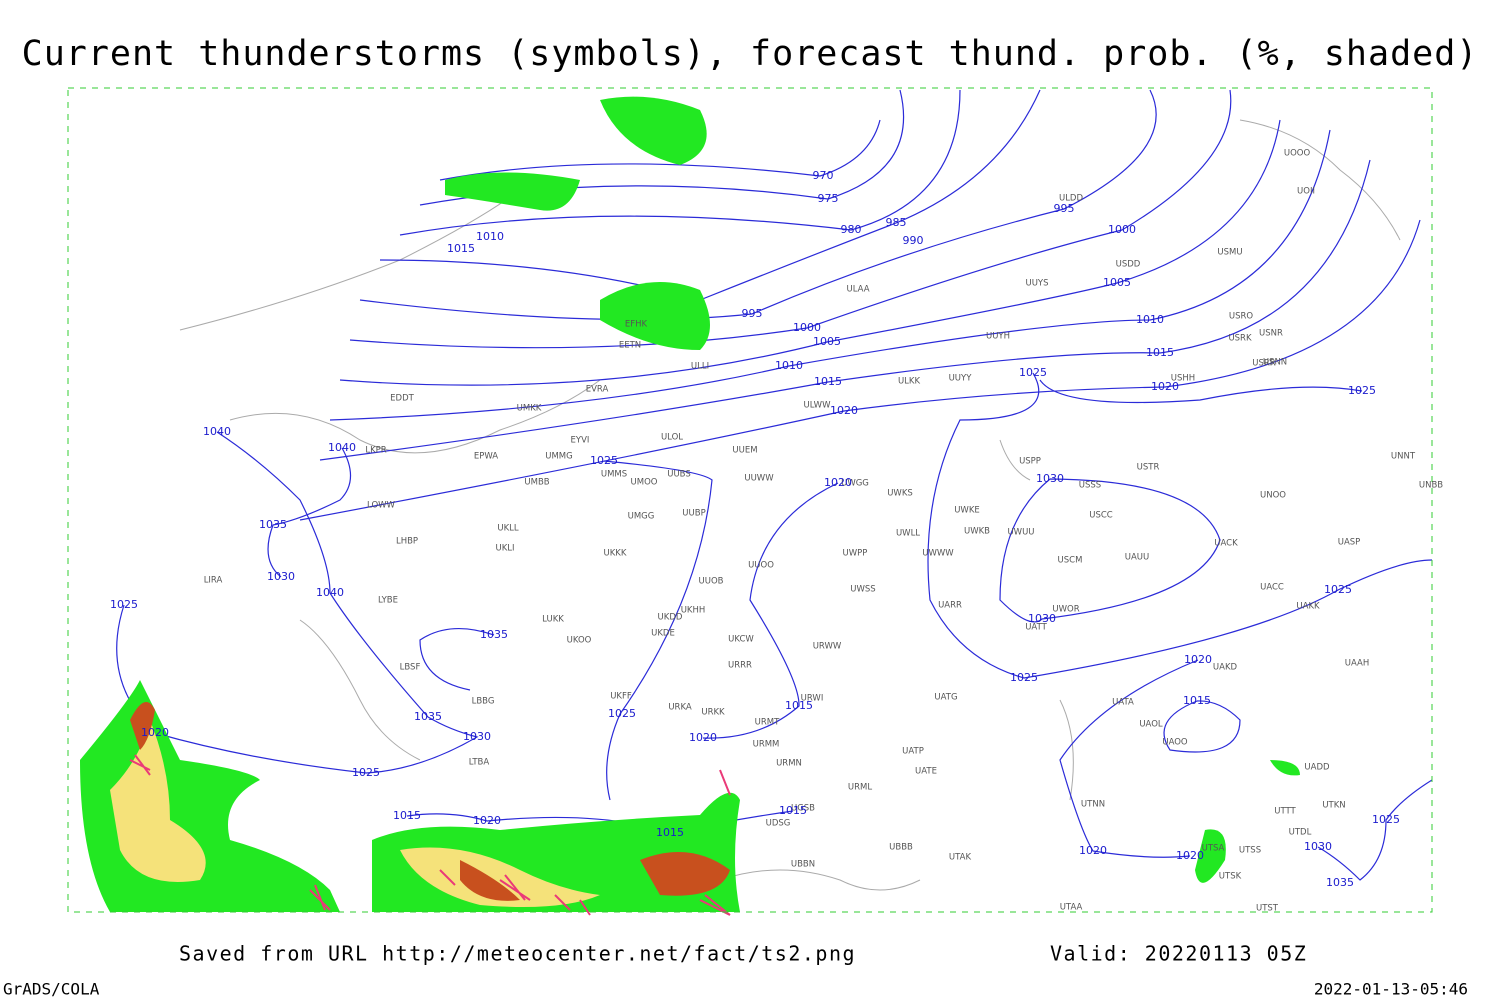 The width and height of the screenshot is (1500, 1000). Describe the element at coordinates (483, 702) in the screenshot. I see `station-code: LBBG` at that location.